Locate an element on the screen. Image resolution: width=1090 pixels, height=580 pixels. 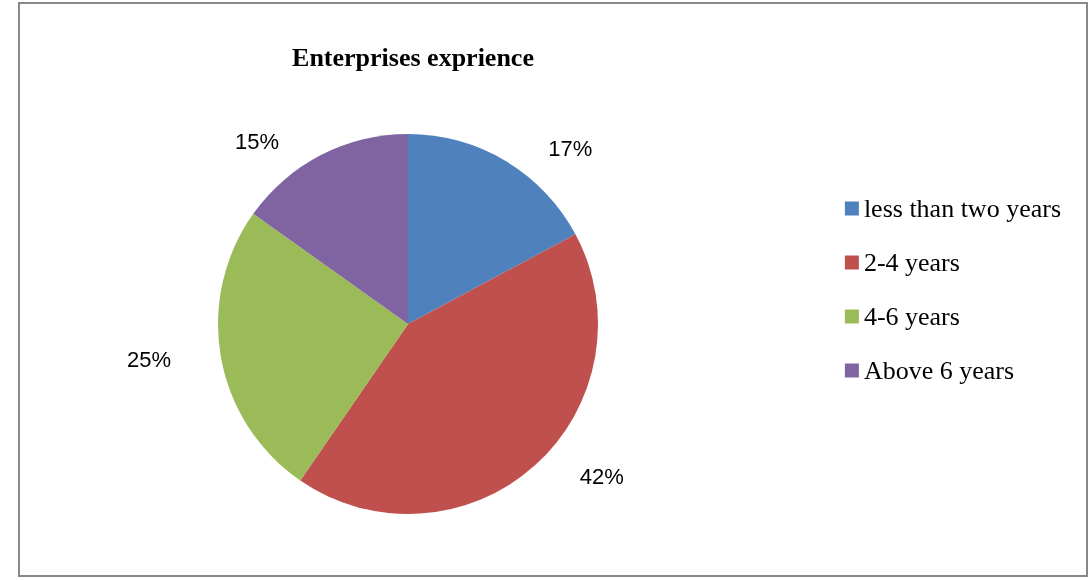
chart-title: Enterprises exprience is located at coordinates (413, 57).